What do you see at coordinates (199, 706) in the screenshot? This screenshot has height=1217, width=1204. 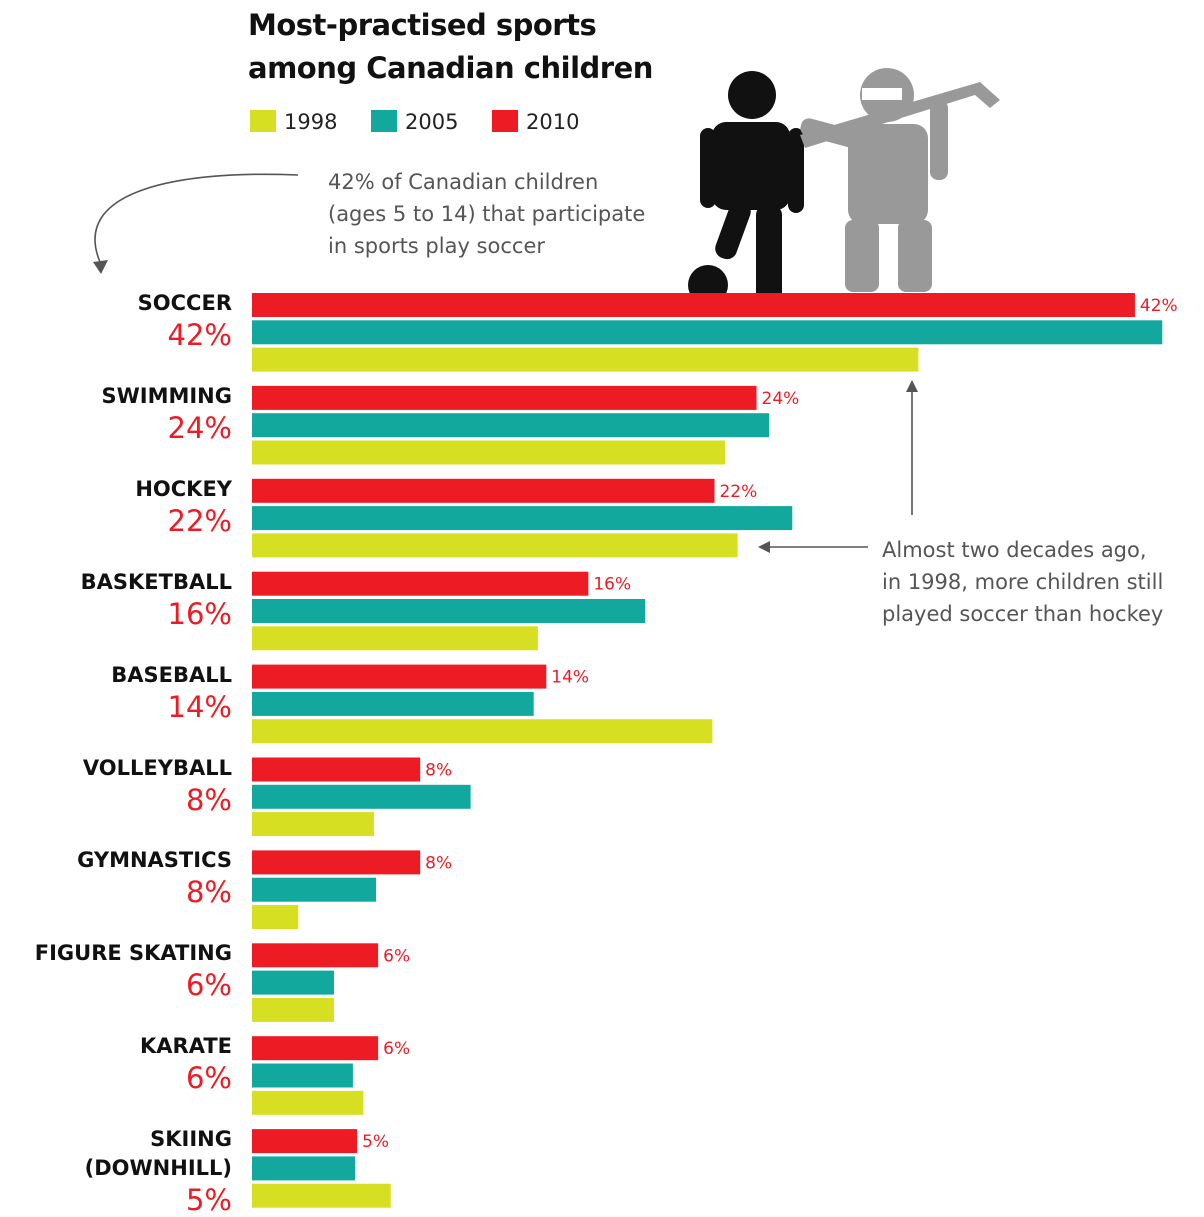 I see `category-value-label: 14%` at bounding box center [199, 706].